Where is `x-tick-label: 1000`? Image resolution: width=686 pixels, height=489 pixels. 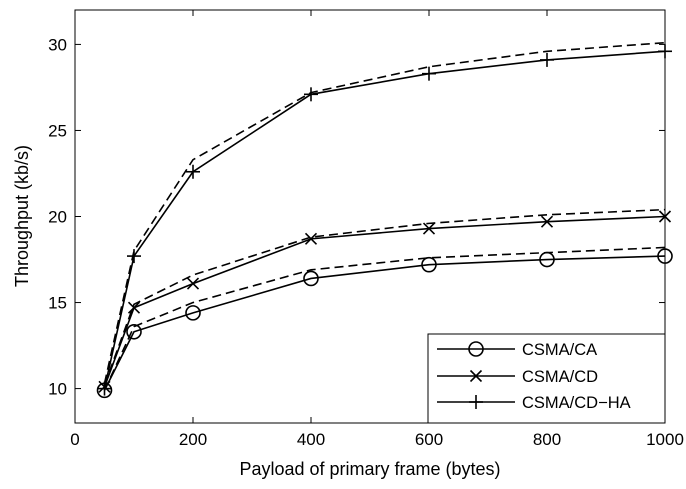 x-tick-label: 1000 is located at coordinates (665, 439).